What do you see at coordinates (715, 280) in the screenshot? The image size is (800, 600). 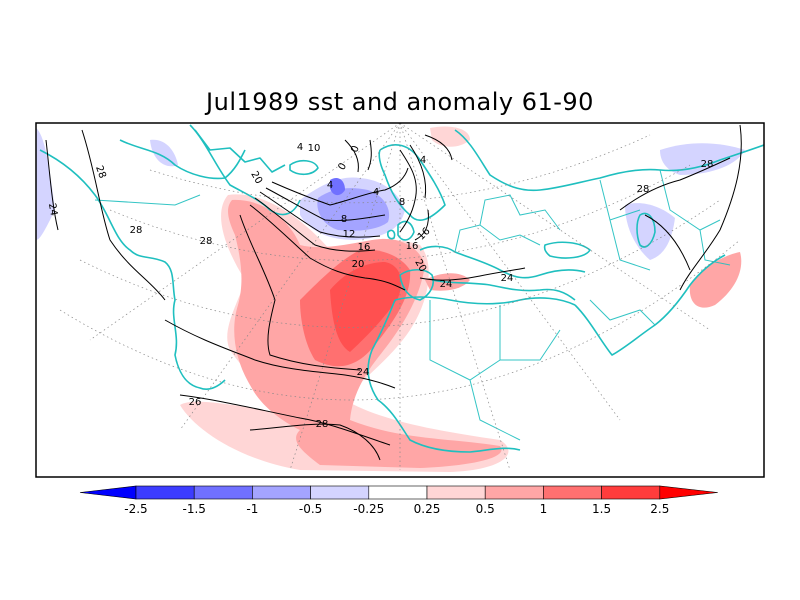 I see `warm-anomaly-arabian` at bounding box center [715, 280].